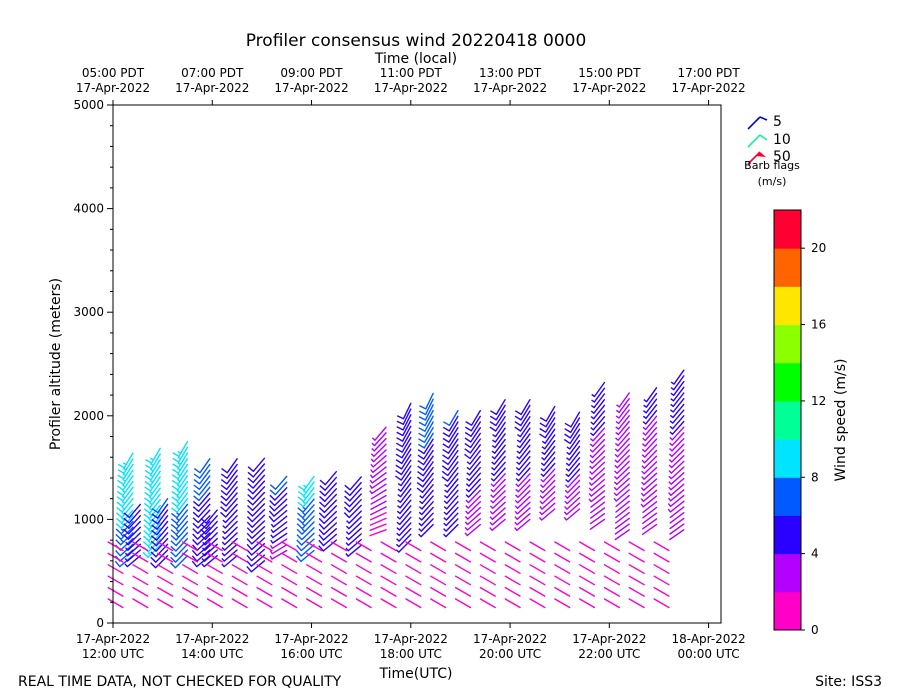  Describe the element at coordinates (799, 423) in the screenshot. I see `colorbar: 0 4 8 12 16 20` at that location.